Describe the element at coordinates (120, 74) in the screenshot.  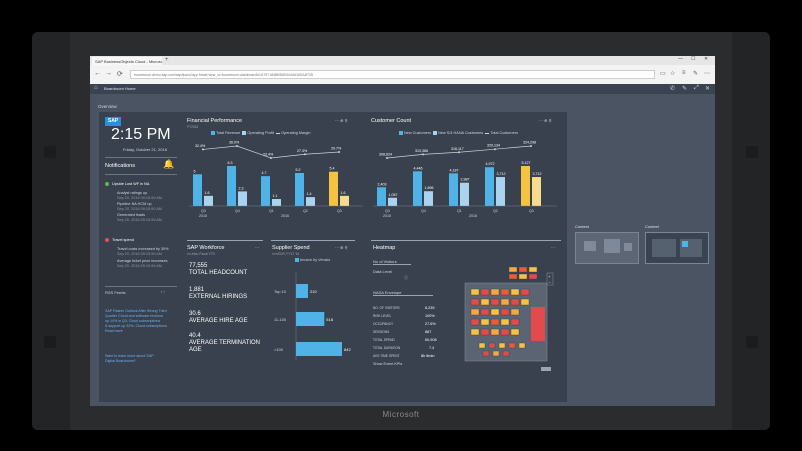
I see `refresh-button: ⟳` at that location.